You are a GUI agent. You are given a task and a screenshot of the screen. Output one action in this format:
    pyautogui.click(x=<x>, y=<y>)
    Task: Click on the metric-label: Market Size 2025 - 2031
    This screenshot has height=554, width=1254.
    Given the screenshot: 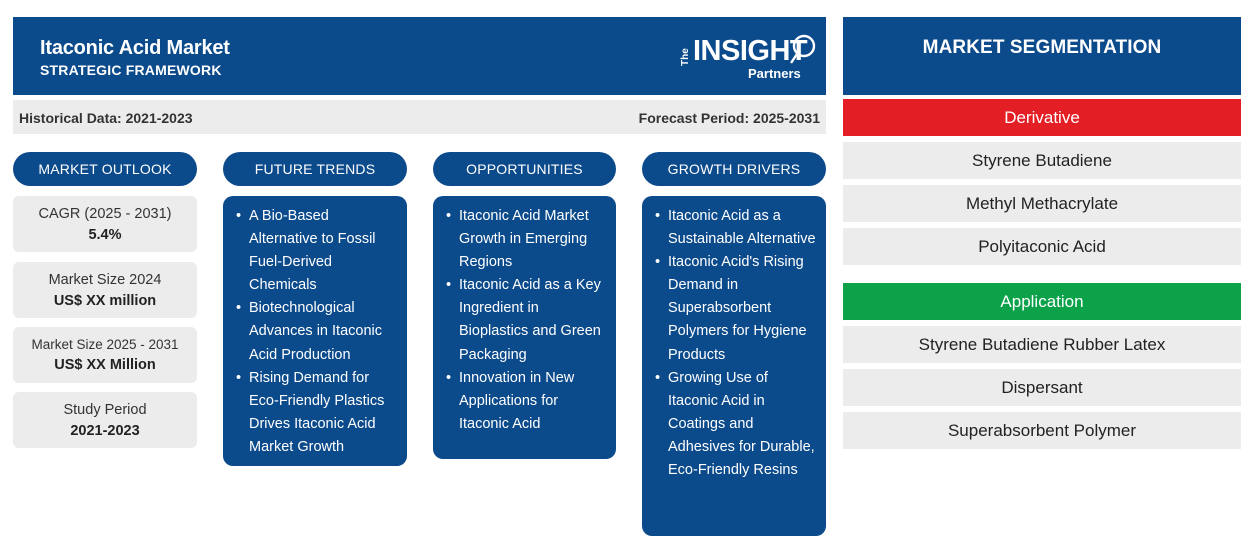 What is the action you would take?
    pyautogui.click(x=105, y=344)
    